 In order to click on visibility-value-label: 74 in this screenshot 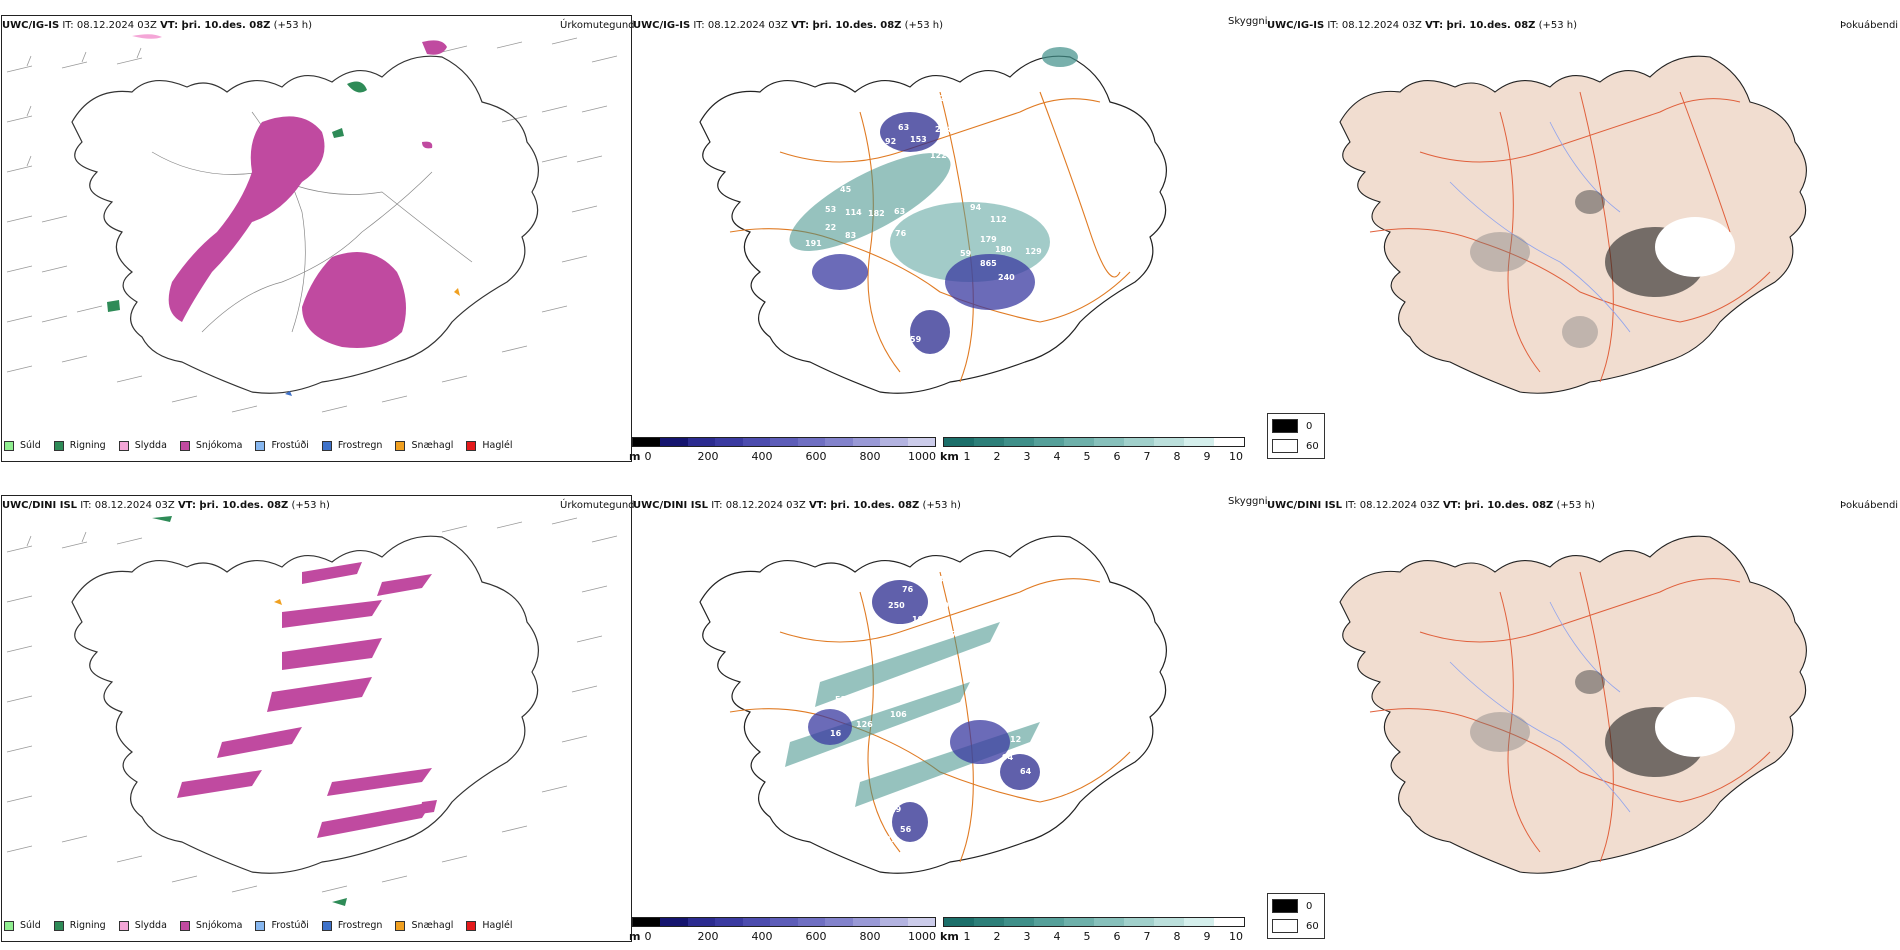, I will do `click(938, 579)`.